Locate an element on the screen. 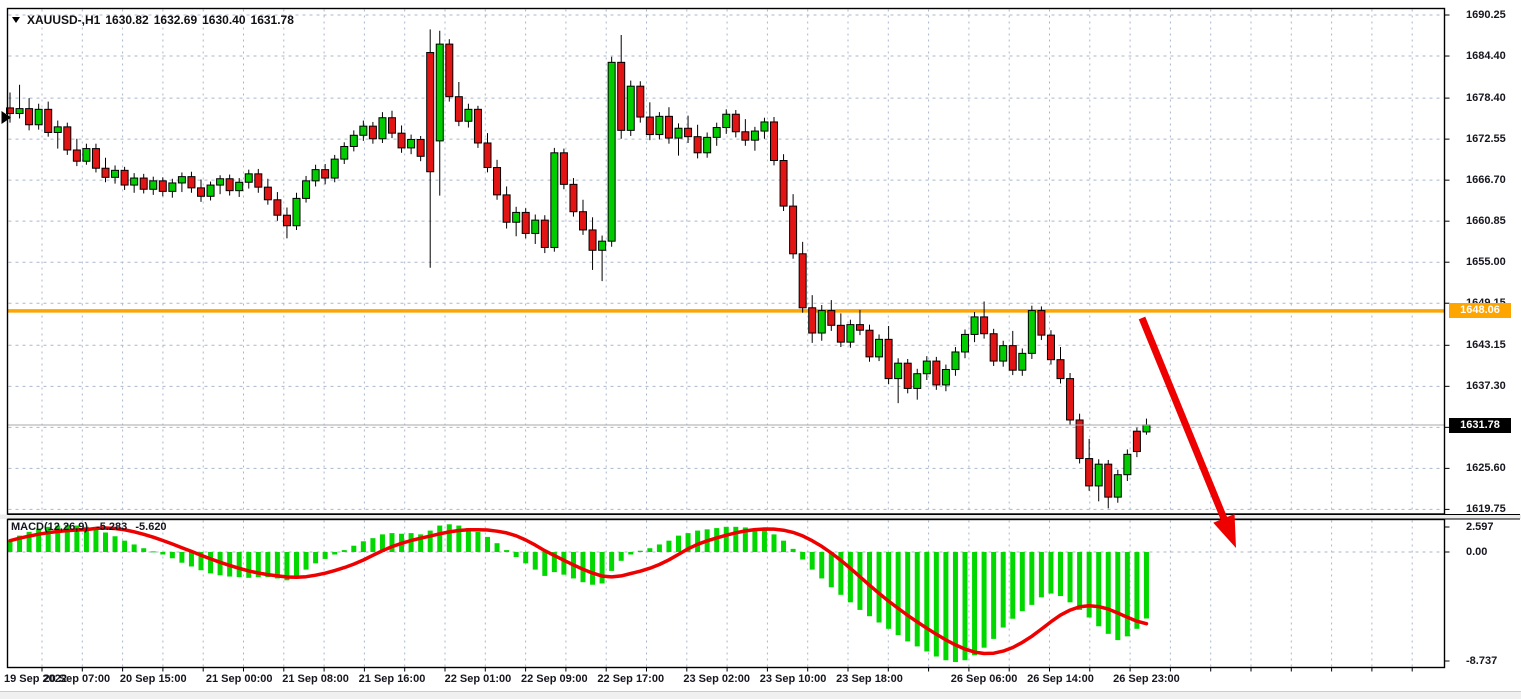 The width and height of the screenshot is (1521, 699). time-axis-label: 21 Sep 00:00 is located at coordinates (239, 679).